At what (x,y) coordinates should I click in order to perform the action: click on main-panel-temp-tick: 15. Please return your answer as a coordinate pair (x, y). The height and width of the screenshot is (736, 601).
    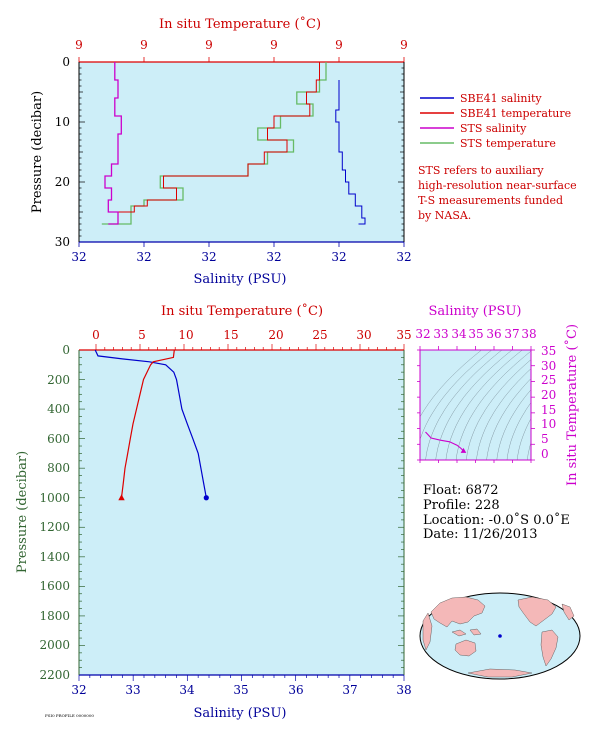
    Looking at the image, I should click on (230, 335).